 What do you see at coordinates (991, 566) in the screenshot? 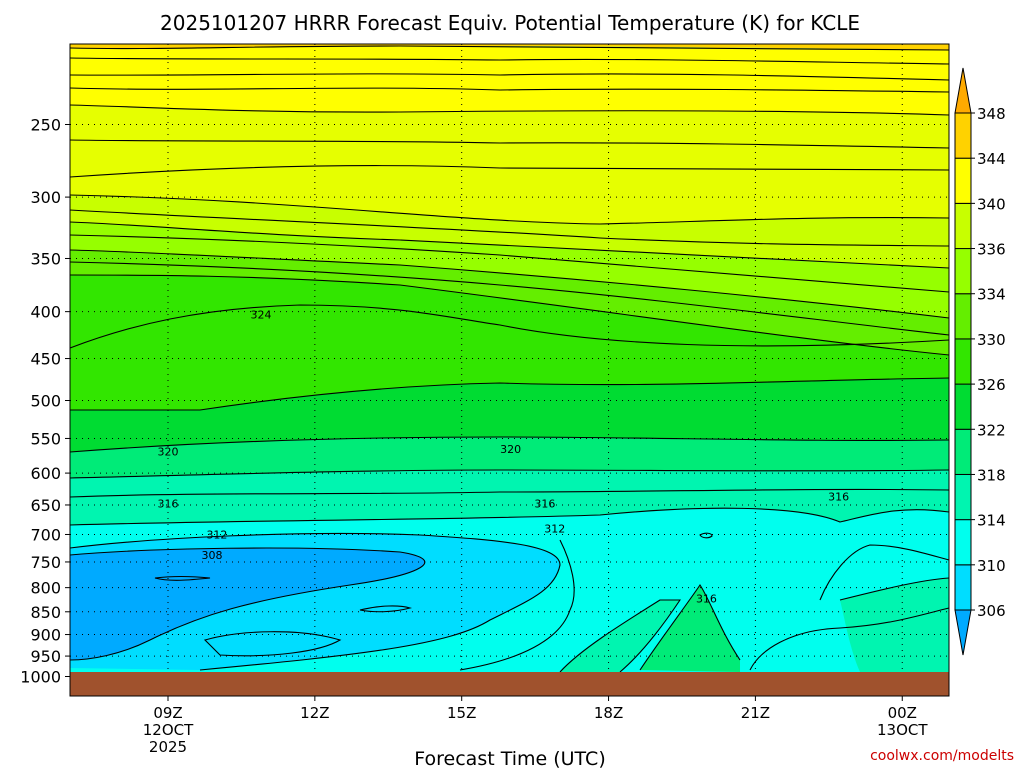
I see `colorbar-label: 310` at bounding box center [991, 566].